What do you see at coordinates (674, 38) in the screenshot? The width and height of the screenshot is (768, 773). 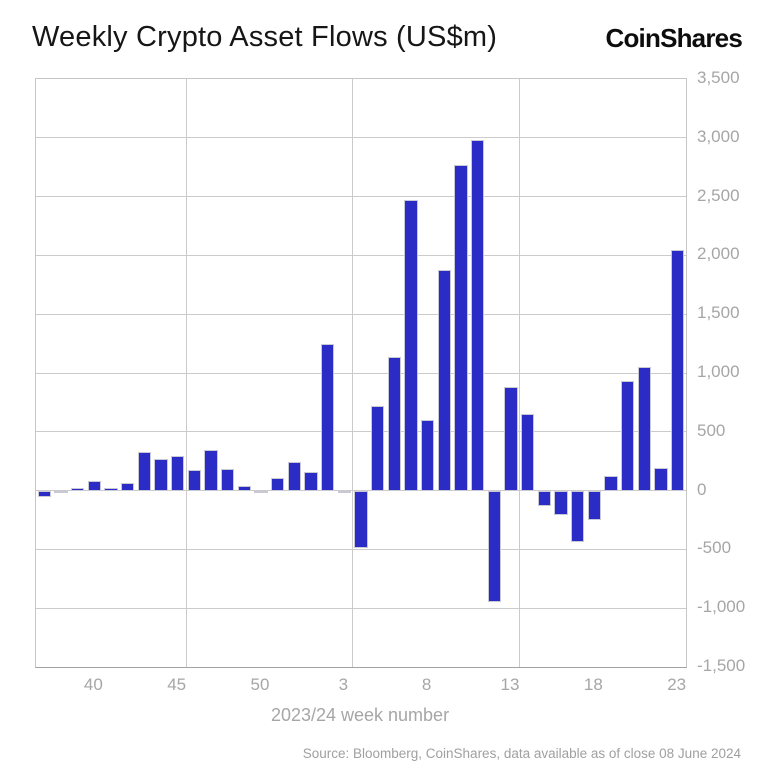 I see `coinshares-logo: CoinShares` at bounding box center [674, 38].